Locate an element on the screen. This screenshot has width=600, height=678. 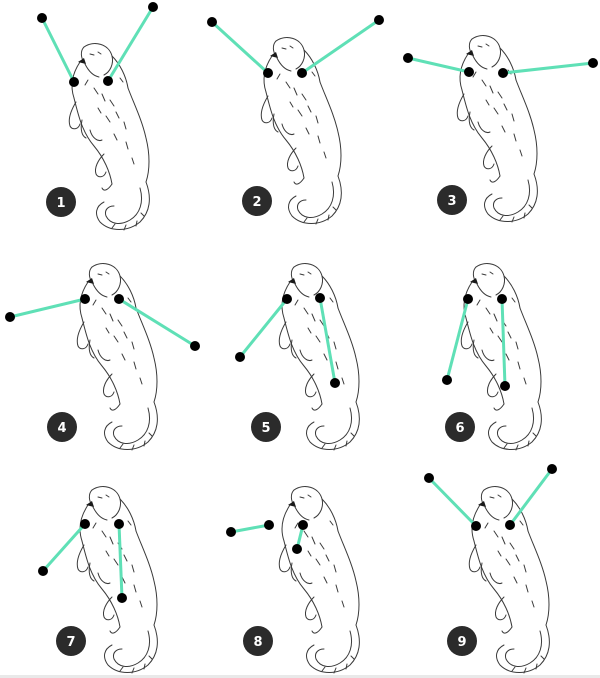
panel-number: 4 is located at coordinates (61, 428).